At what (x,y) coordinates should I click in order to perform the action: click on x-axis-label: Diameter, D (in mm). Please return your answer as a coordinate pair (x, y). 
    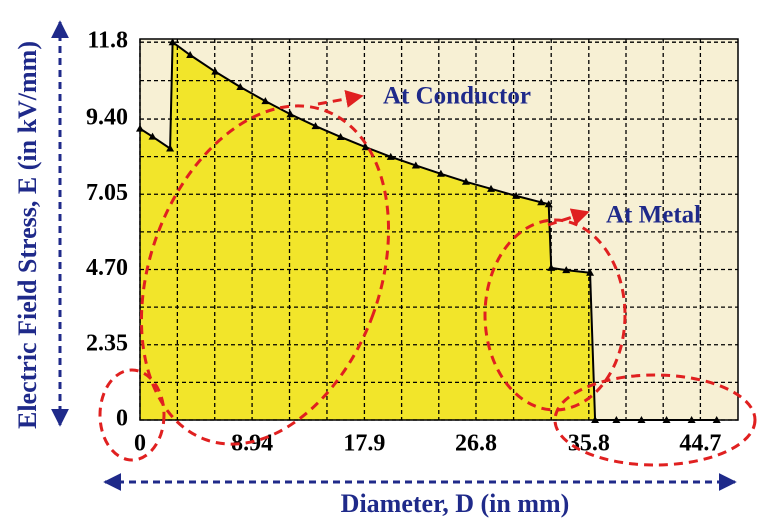
    Looking at the image, I should click on (455, 503).